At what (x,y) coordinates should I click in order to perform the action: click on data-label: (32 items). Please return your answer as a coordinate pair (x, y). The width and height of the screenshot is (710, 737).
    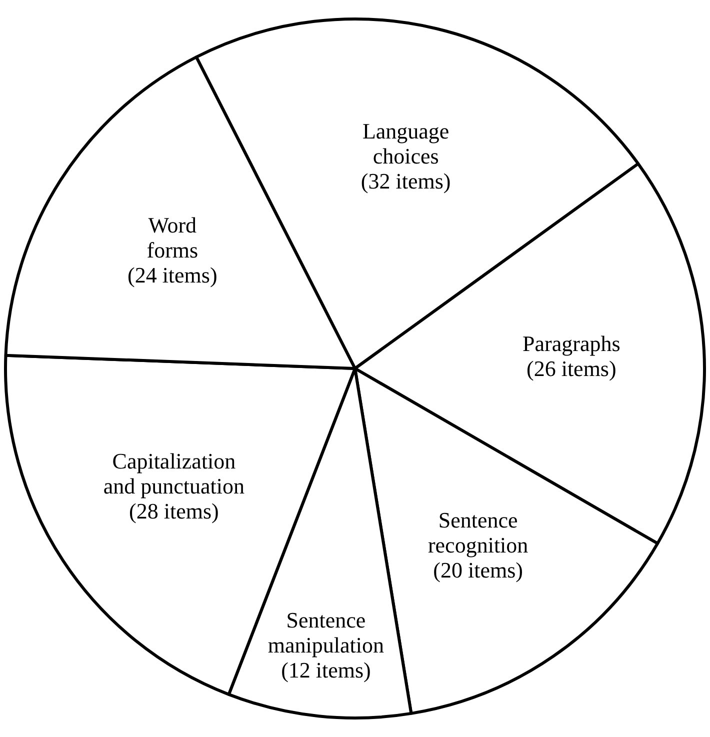
    Looking at the image, I should click on (405, 181).